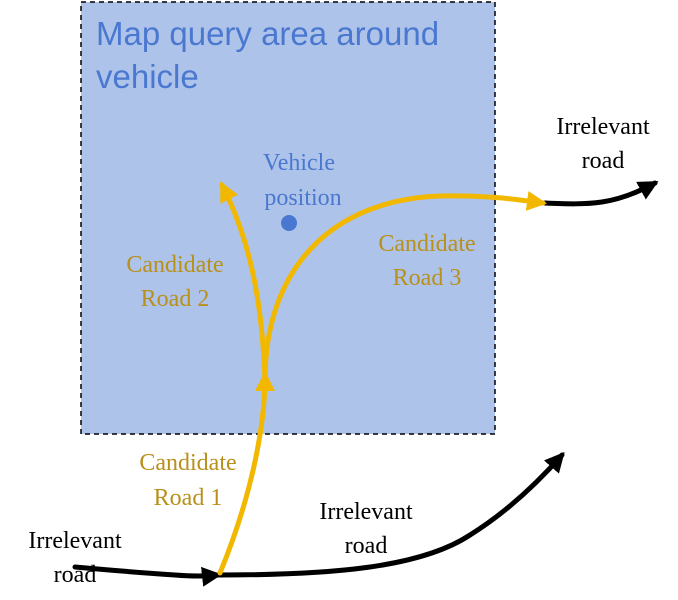 This screenshot has height=600, width=678. What do you see at coordinates (188, 498) in the screenshot?
I see `candidate-road-1-label-line2: Road 1` at bounding box center [188, 498].